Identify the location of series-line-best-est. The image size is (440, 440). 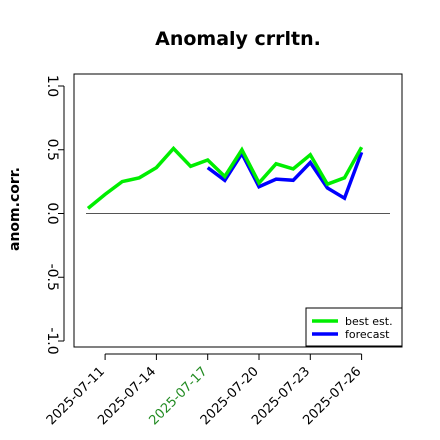
(225, 177).